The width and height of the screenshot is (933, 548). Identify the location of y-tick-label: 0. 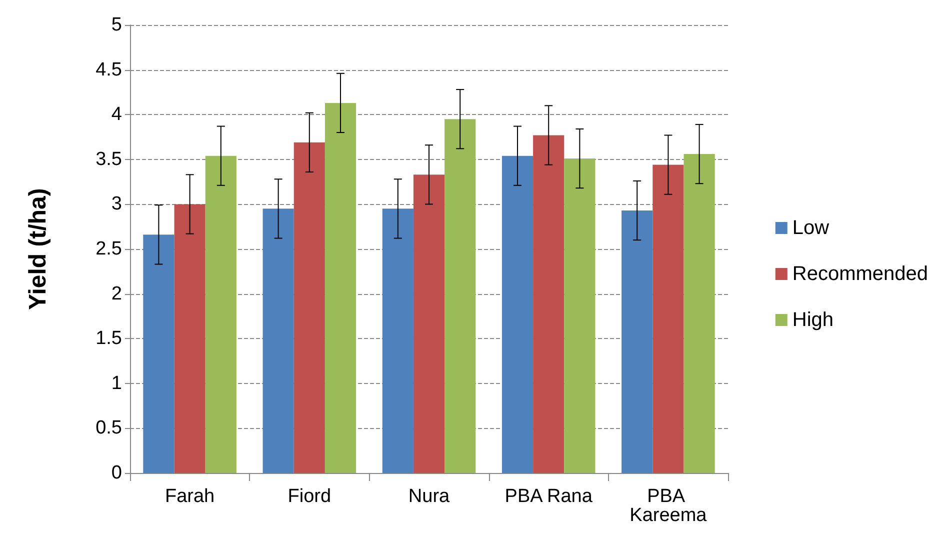
(116, 473).